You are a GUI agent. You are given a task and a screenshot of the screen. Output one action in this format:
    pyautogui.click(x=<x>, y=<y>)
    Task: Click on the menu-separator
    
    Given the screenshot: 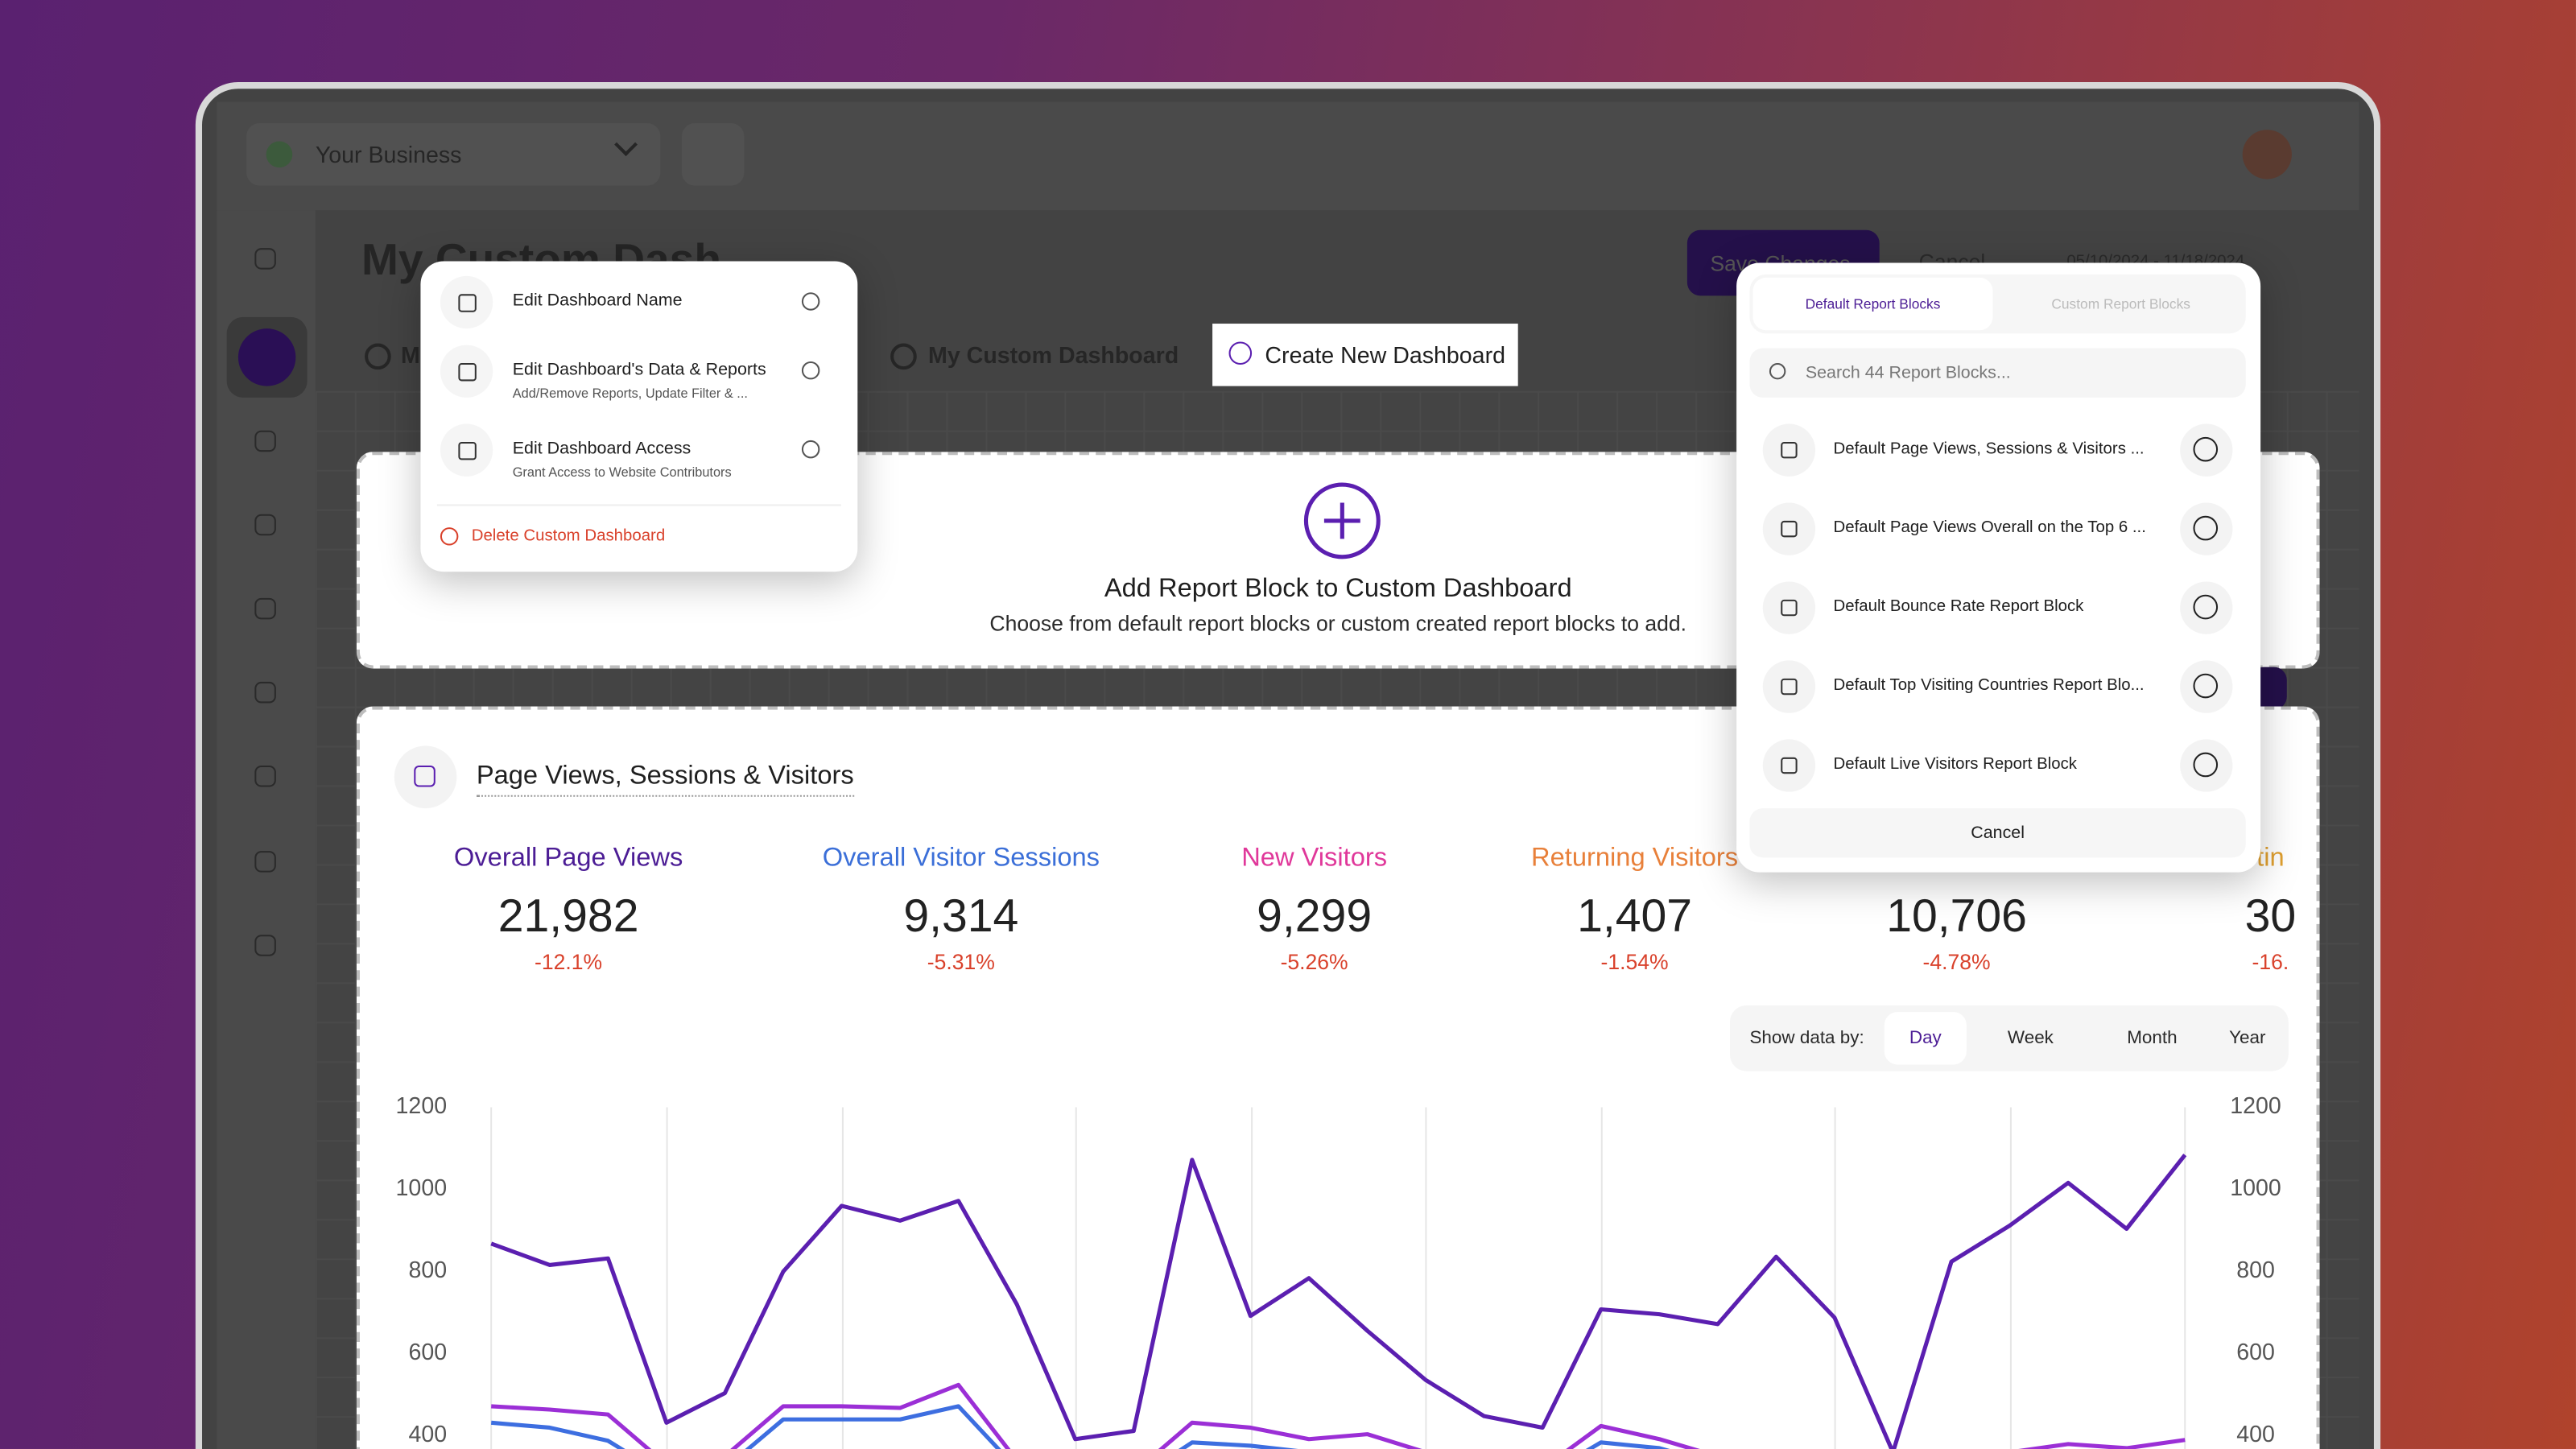 What is the action you would take?
    pyautogui.click(x=638, y=505)
    